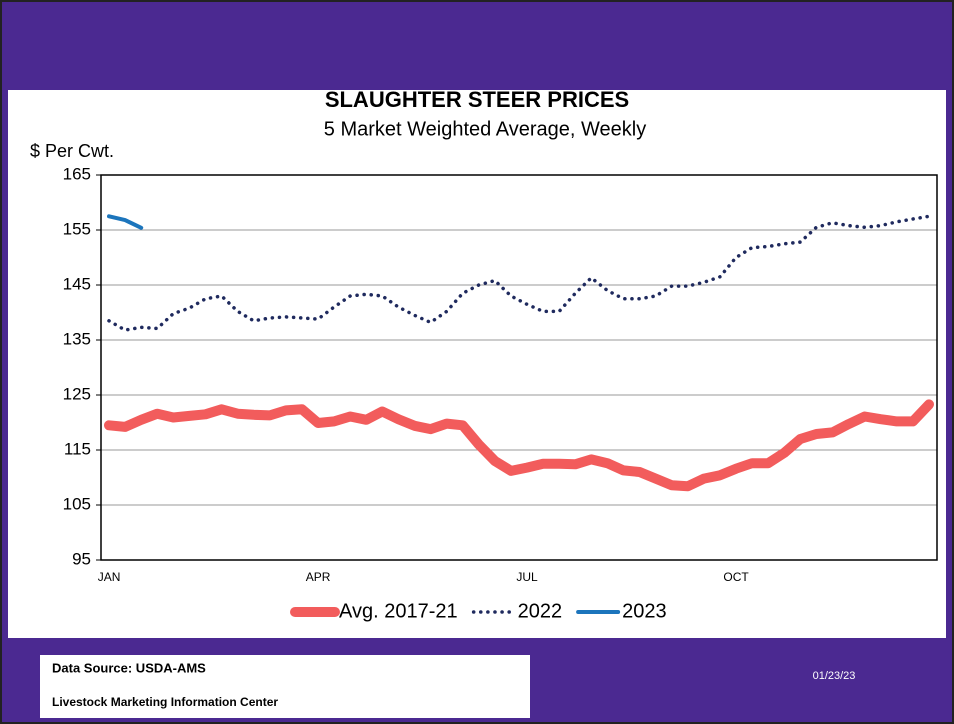 The width and height of the screenshot is (954, 724). Describe the element at coordinates (477, 99) in the screenshot. I see `chart-title: SLAUGHTER STEER PRICES` at that location.